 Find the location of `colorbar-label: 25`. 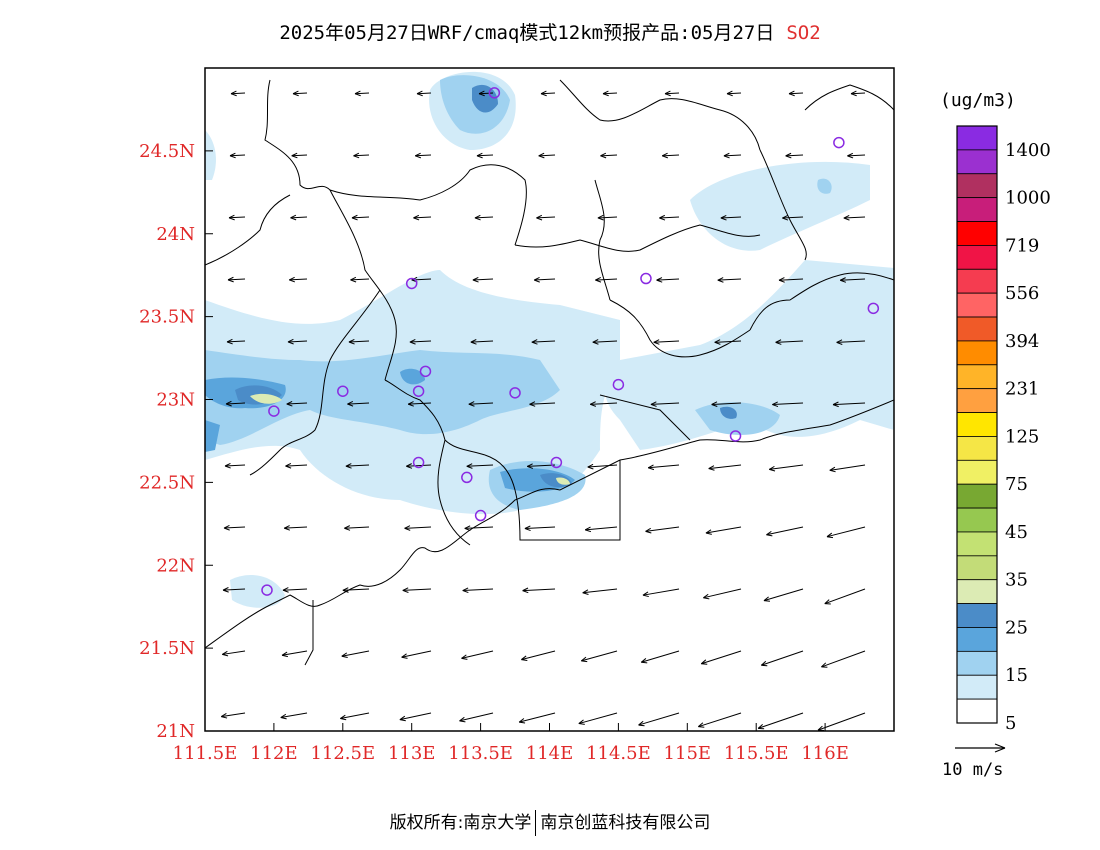

colorbar-label: 25 is located at coordinates (1016, 627).